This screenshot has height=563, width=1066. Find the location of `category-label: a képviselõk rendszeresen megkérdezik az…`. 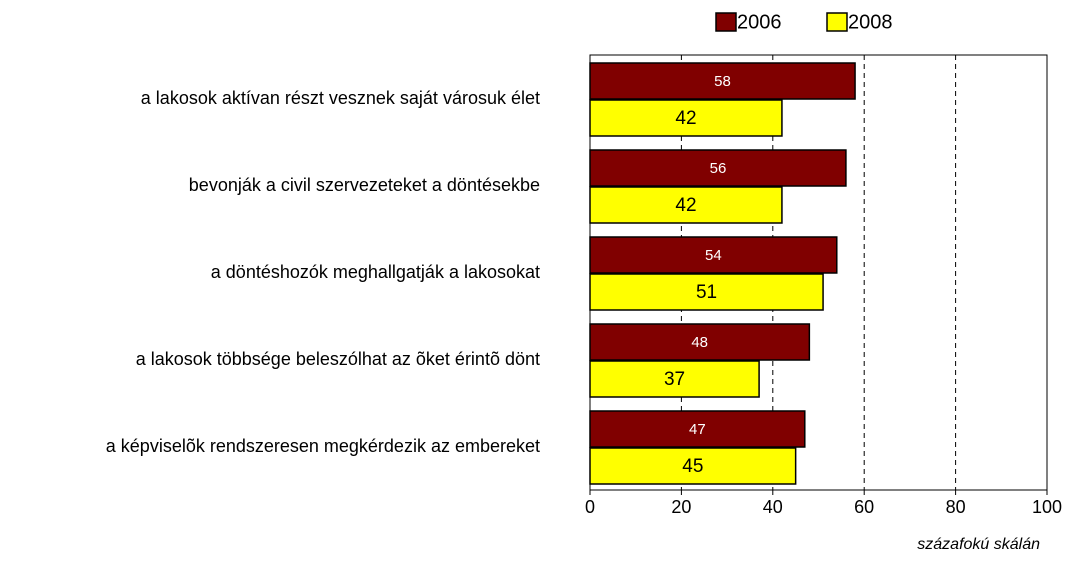

category-label: a képviselõk rendszeresen megkérdezik az… is located at coordinates (323, 446).